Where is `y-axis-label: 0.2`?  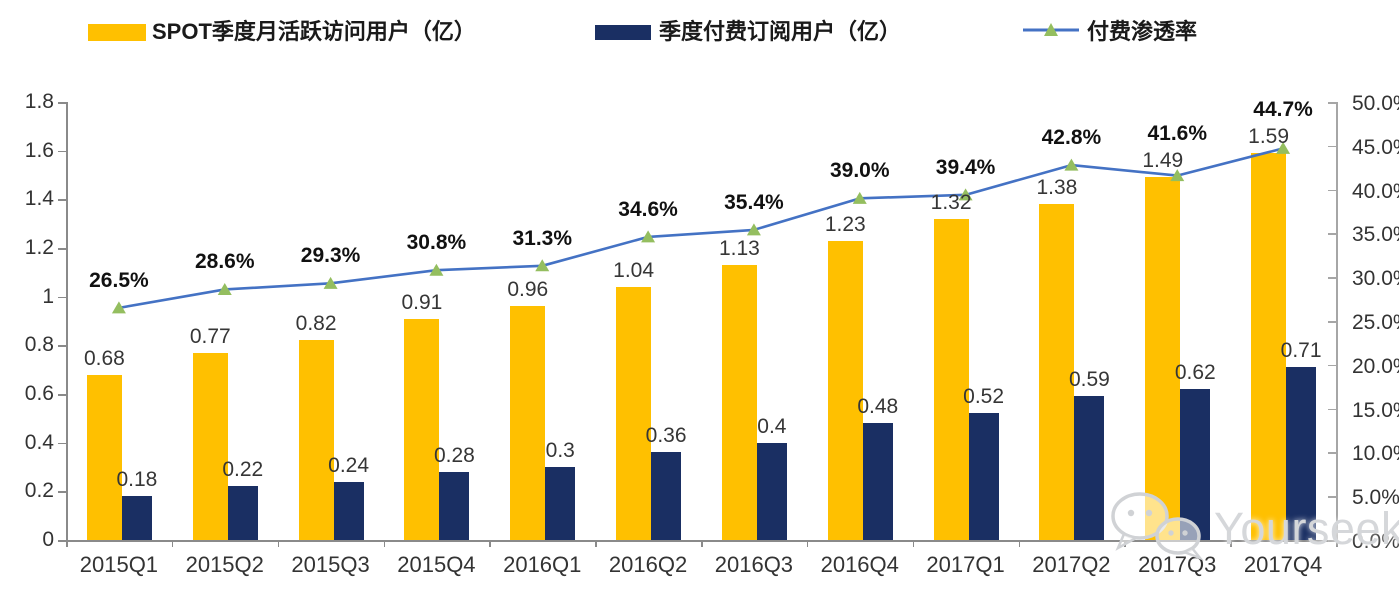
y-axis-label: 0.2 is located at coordinates (39, 491).